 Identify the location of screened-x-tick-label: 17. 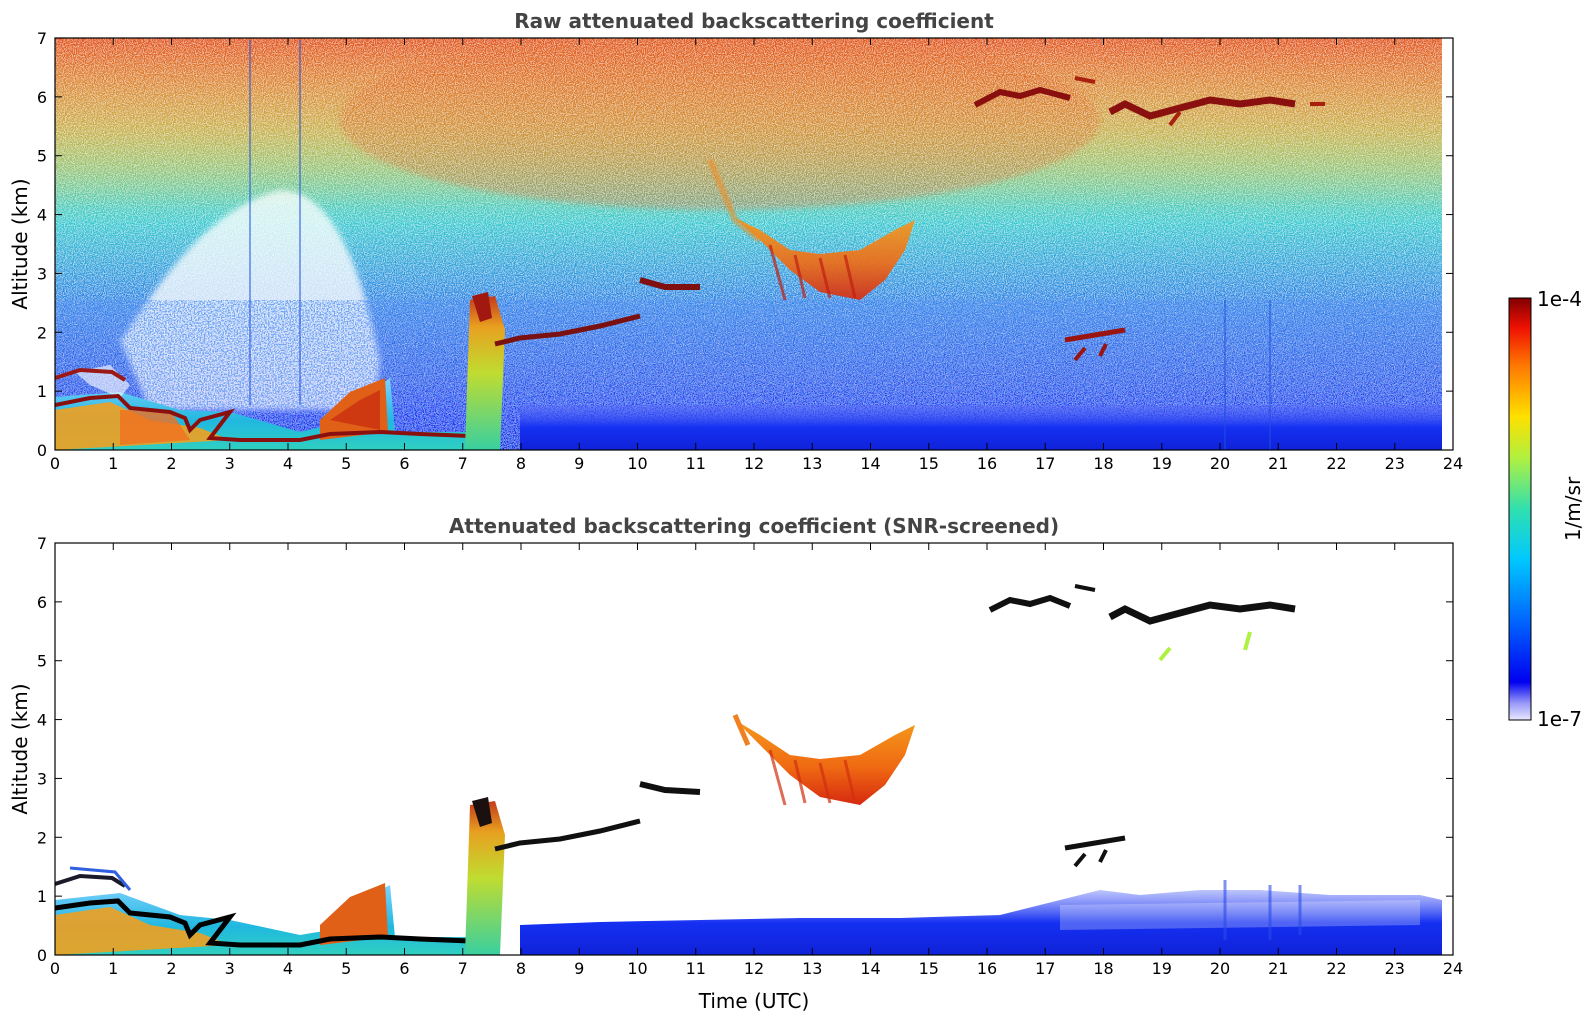
(1045, 968).